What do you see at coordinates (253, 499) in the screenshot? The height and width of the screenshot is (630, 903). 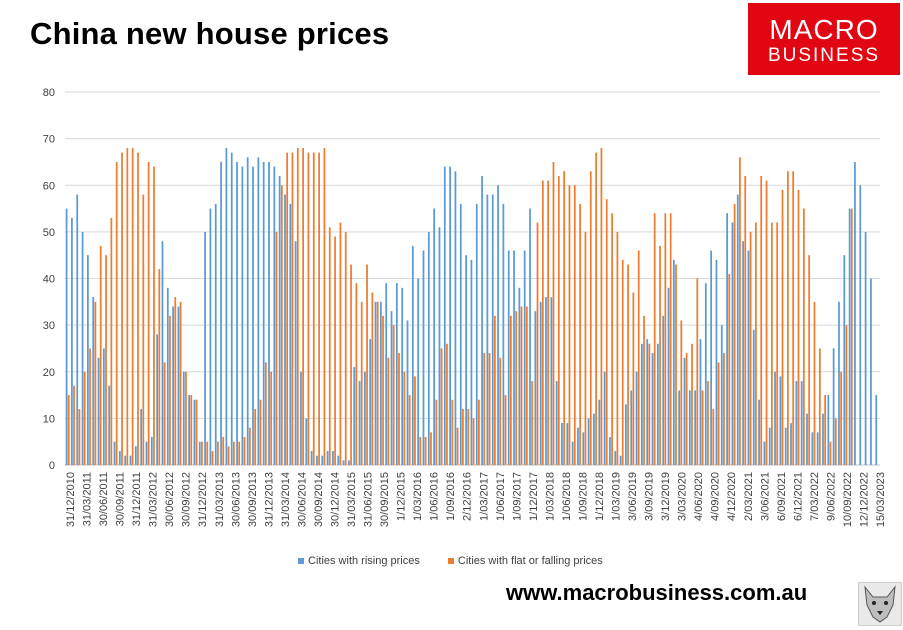 I see `x-tick-label: 30/09/2013` at bounding box center [253, 499].